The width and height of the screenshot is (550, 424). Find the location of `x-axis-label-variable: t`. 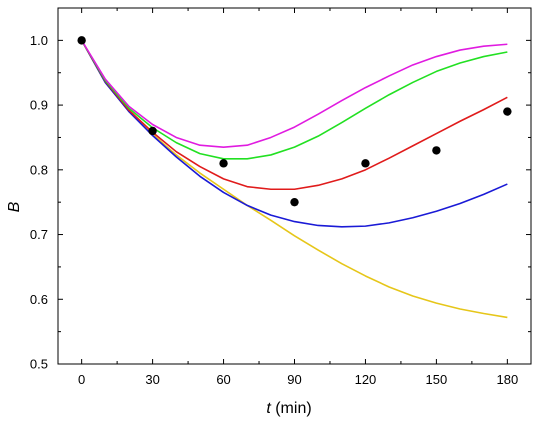

x-axis-label-variable: t is located at coordinates (268, 408).